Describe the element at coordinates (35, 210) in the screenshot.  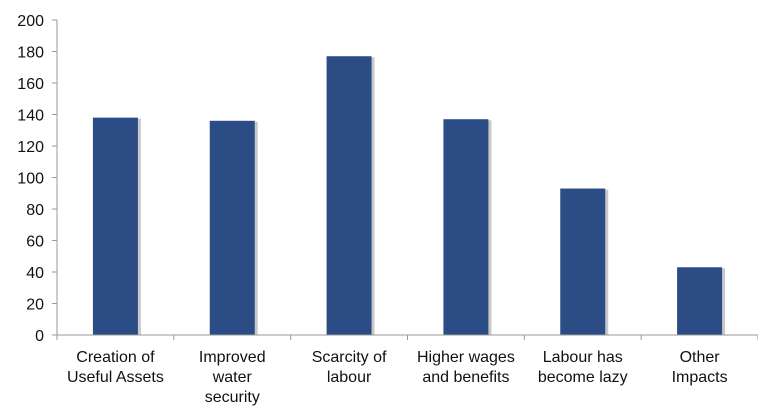
I see `y-tick-label: 80` at that location.